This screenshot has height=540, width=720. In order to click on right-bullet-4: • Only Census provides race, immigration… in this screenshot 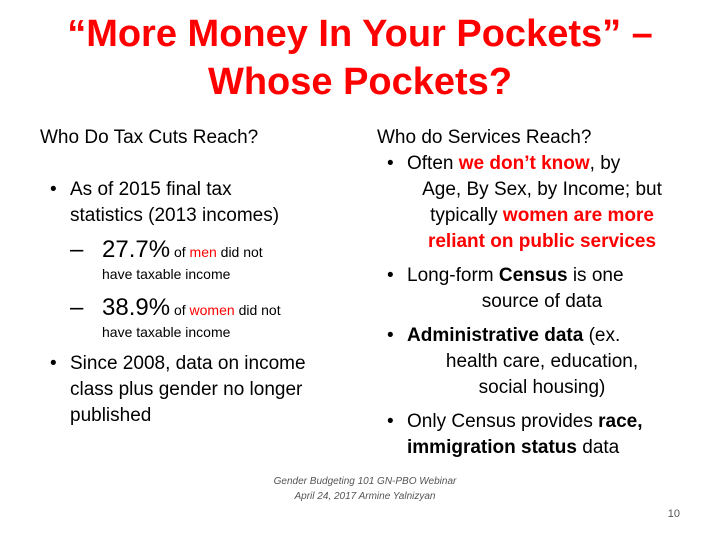, I will do `click(527, 435)`.